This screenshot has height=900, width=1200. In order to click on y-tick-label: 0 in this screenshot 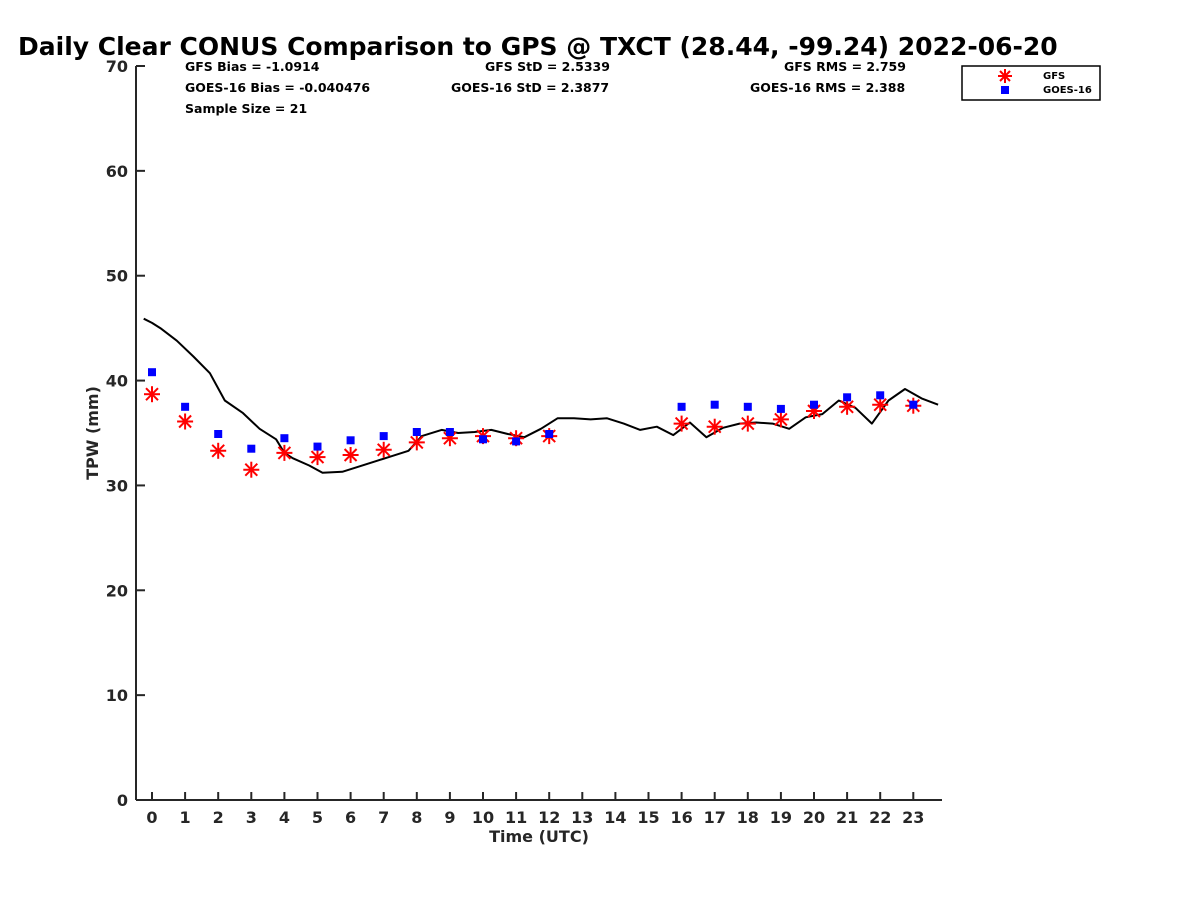, I will do `click(122, 800)`.